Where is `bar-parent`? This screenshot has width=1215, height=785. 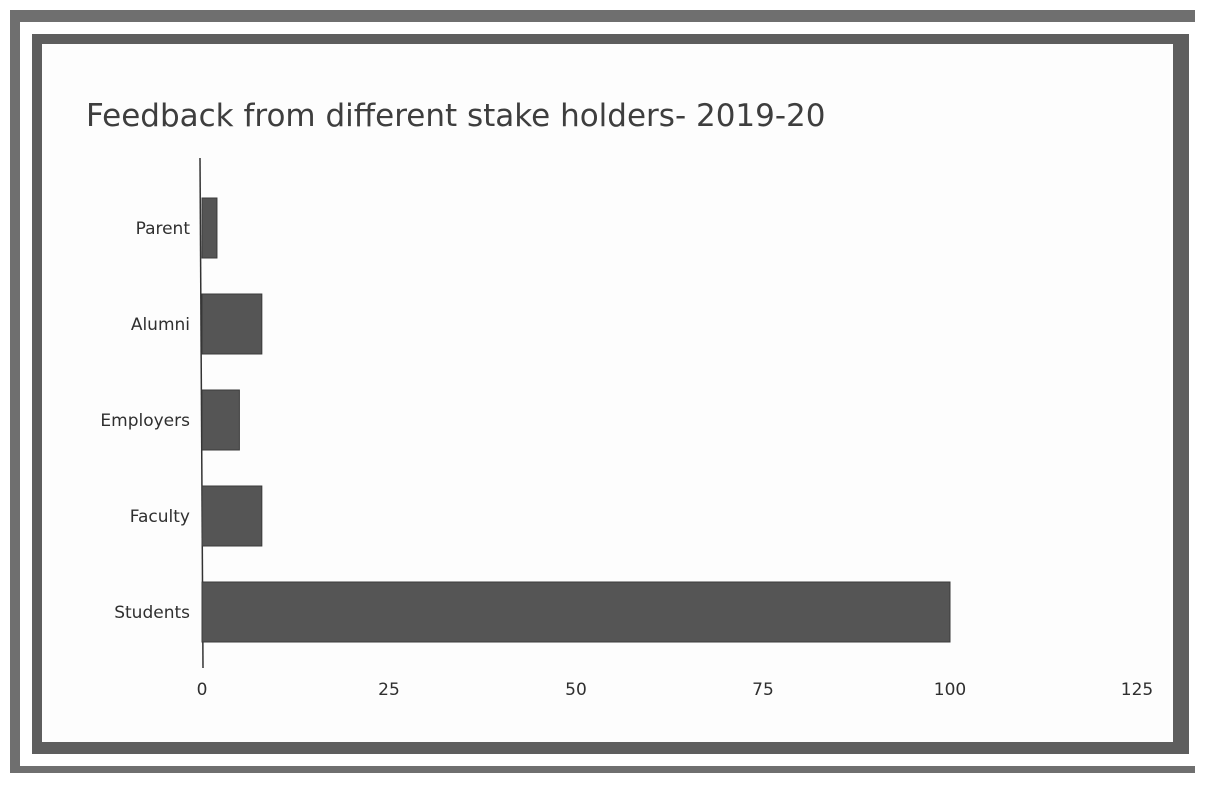 bar-parent is located at coordinates (209, 228).